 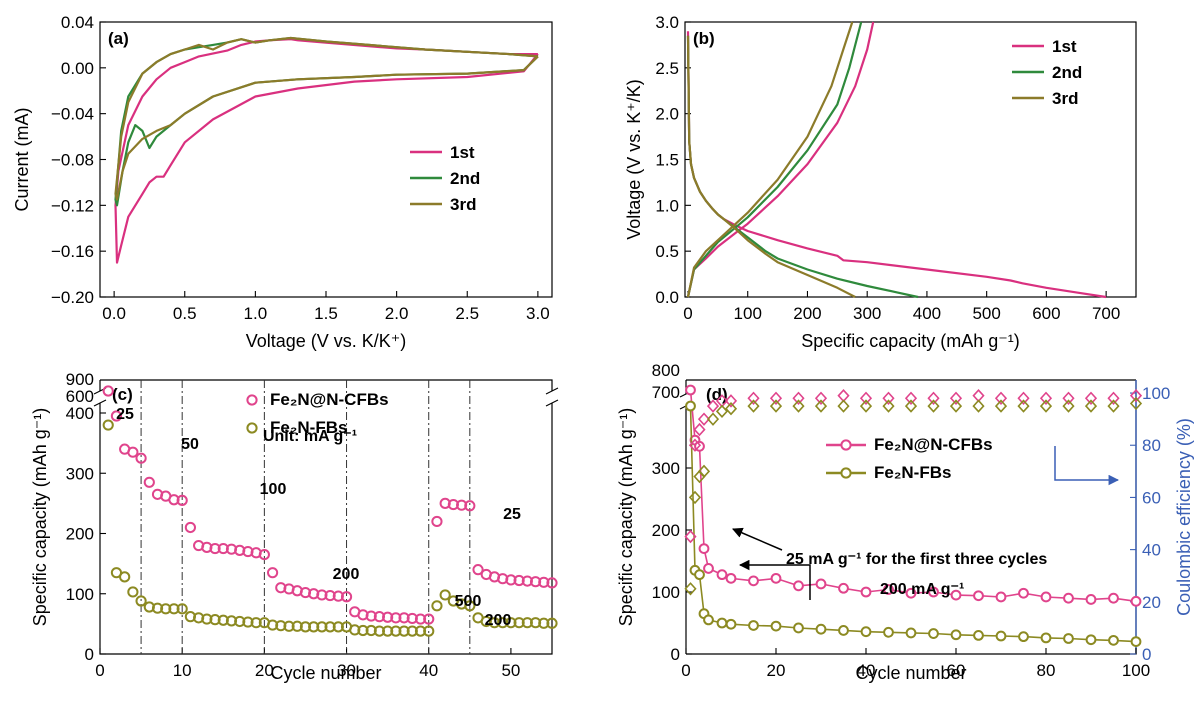 I want to click on x-tick-label: 0.0, so click(x=114, y=313).